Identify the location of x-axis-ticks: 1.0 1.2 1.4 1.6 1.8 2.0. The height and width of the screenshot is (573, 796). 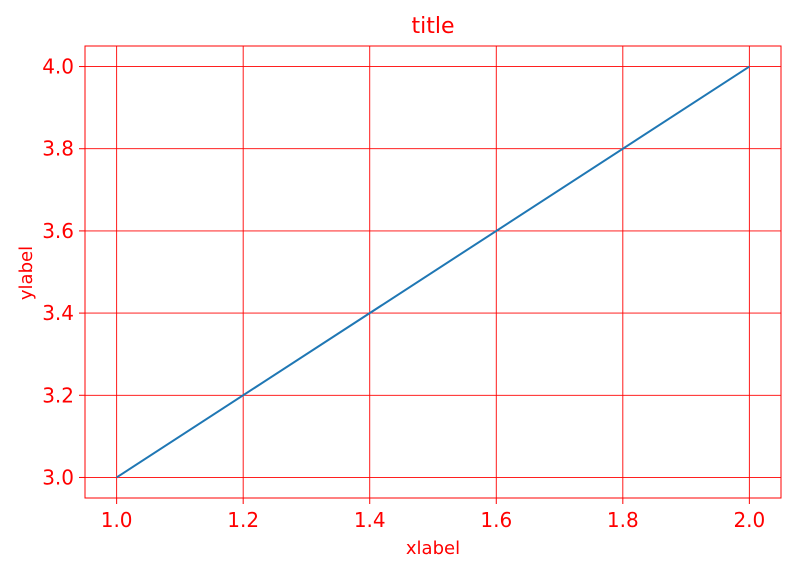
(433, 515).